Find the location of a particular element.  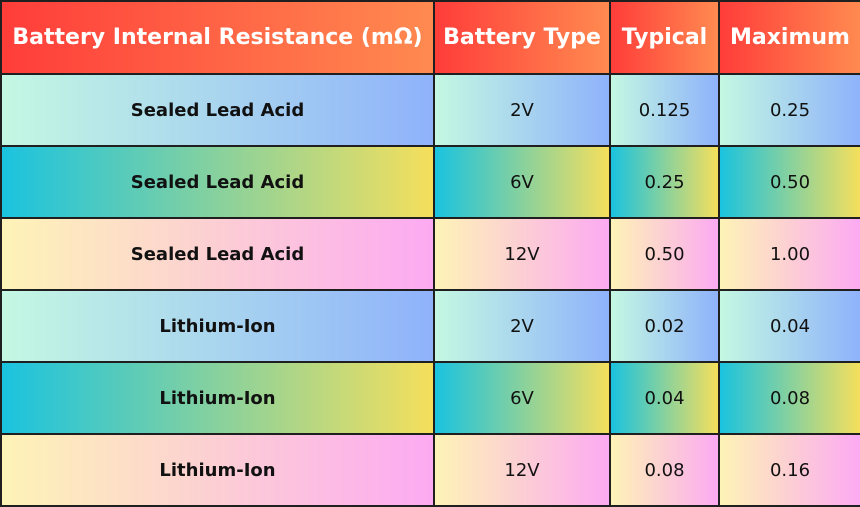

typical-value-cell: 0.50 is located at coordinates (664, 254).